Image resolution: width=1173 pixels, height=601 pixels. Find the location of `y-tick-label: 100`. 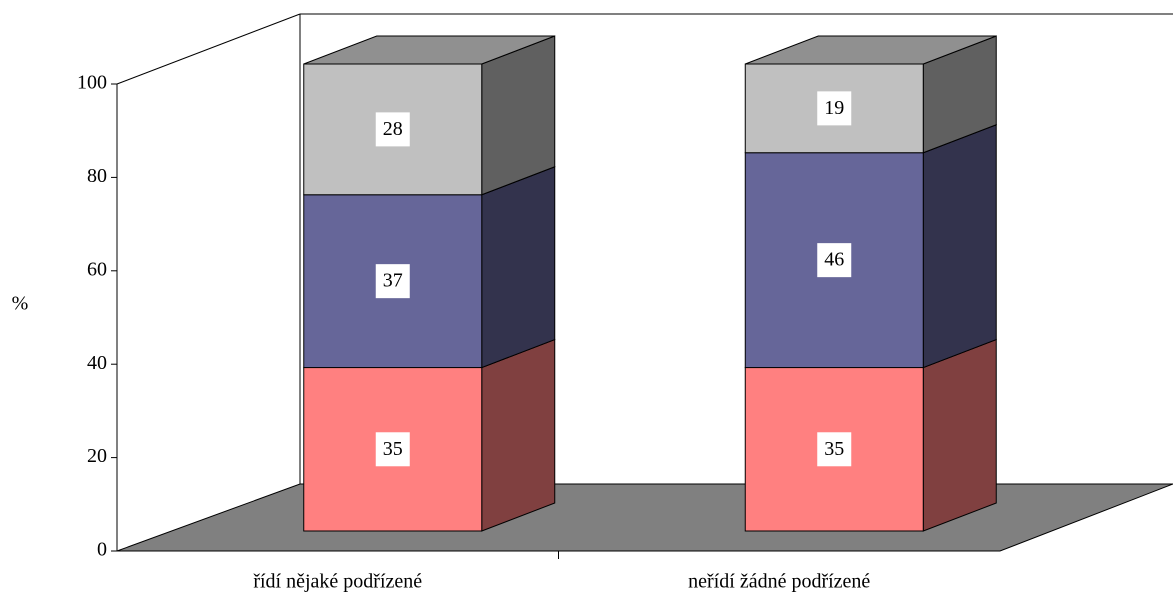

y-tick-label: 100 is located at coordinates (92, 83).